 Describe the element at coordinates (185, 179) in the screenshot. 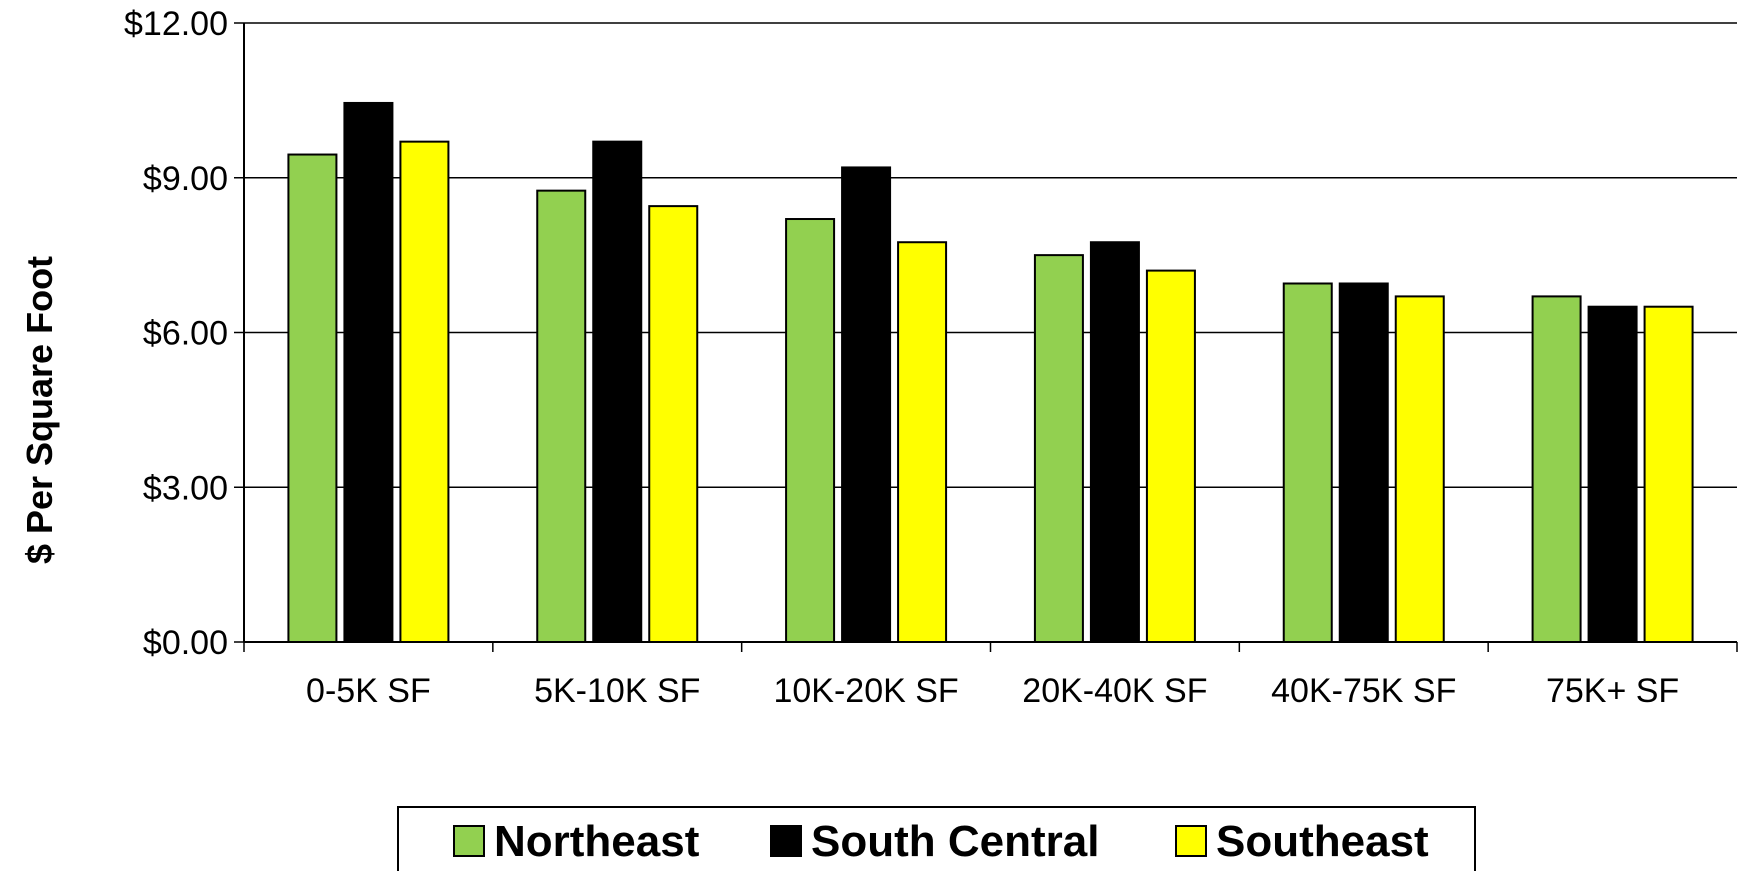

I see `y-tick-label: $9.00` at that location.